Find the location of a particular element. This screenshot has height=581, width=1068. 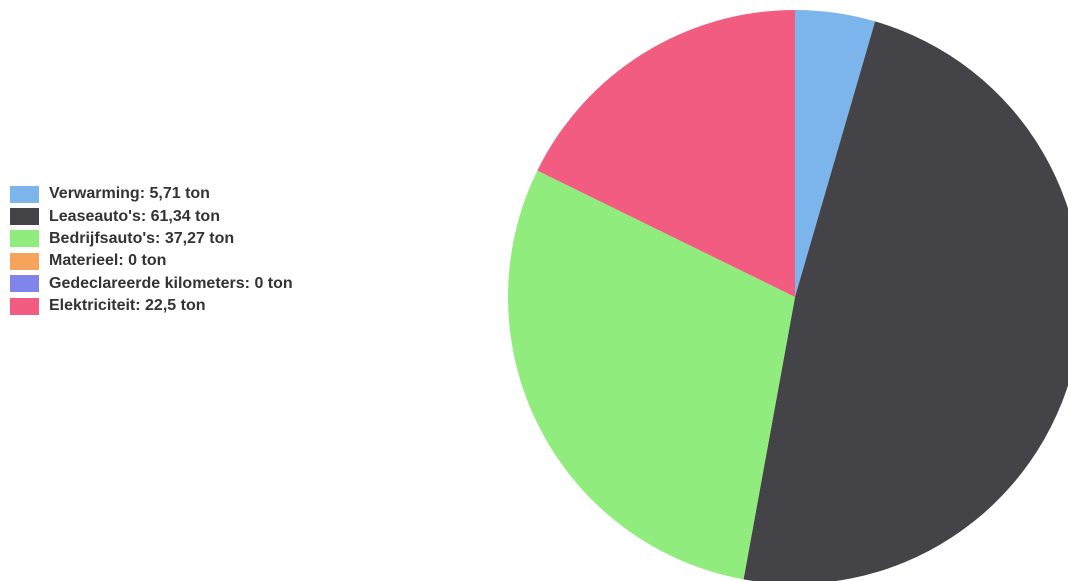

legend-item-verwarming: Verwarming: 5,71 ton is located at coordinates (151, 194).